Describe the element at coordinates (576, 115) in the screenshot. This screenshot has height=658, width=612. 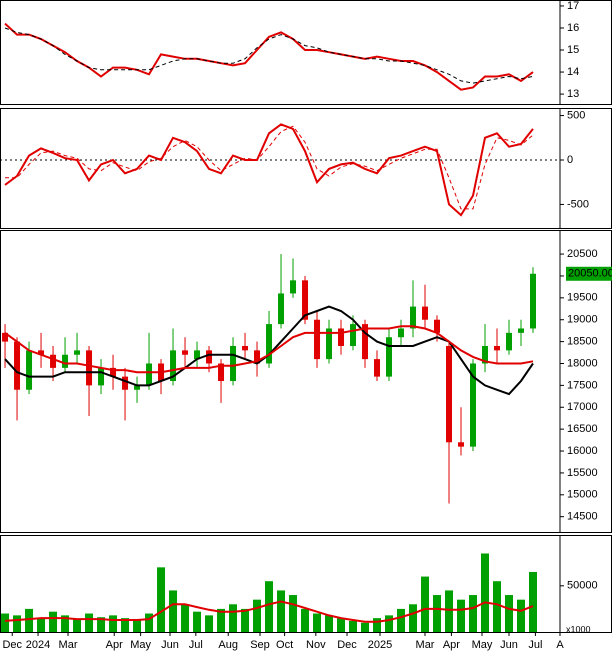
I see `y-tick-label: 500` at that location.